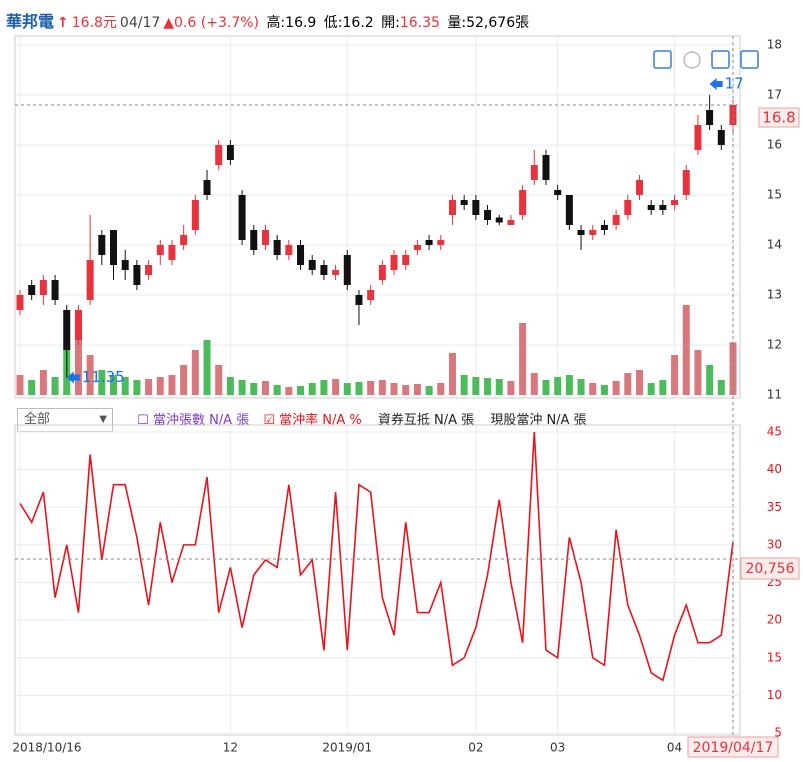 This screenshot has height=762, width=803. What do you see at coordinates (94, 23) in the screenshot?
I see `price: 16.8元` at bounding box center [94, 23].